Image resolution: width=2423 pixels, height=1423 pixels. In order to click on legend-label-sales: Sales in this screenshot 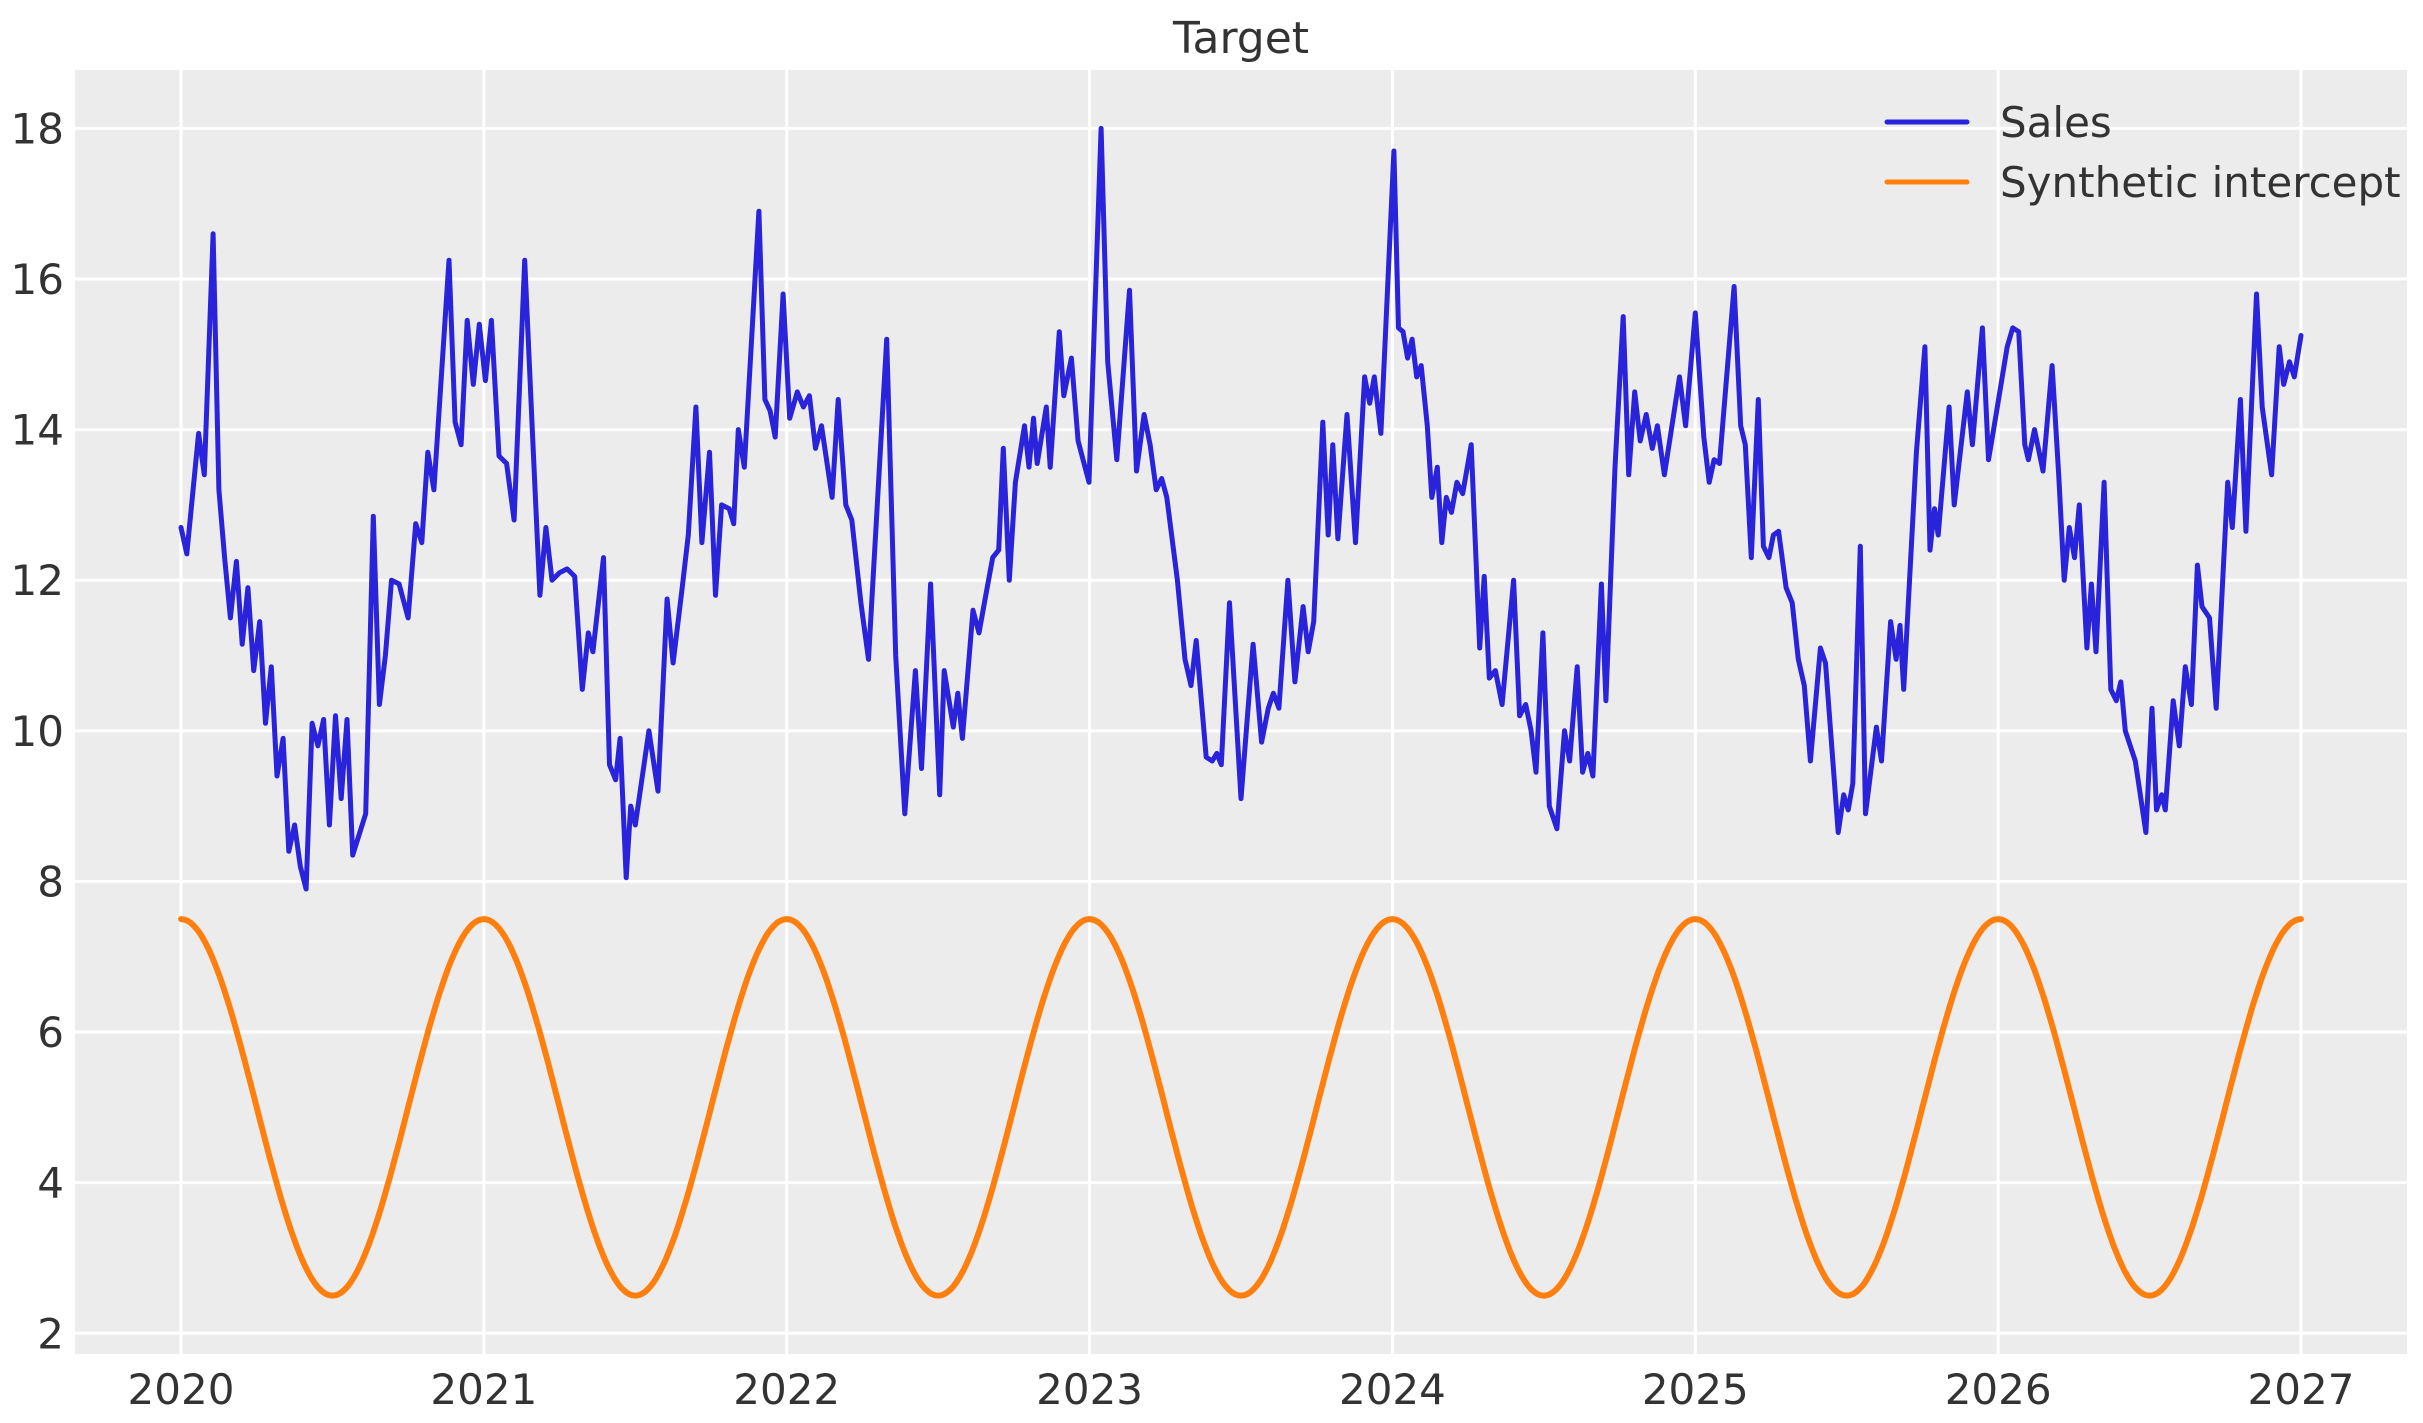, I will do `click(2056, 122)`.